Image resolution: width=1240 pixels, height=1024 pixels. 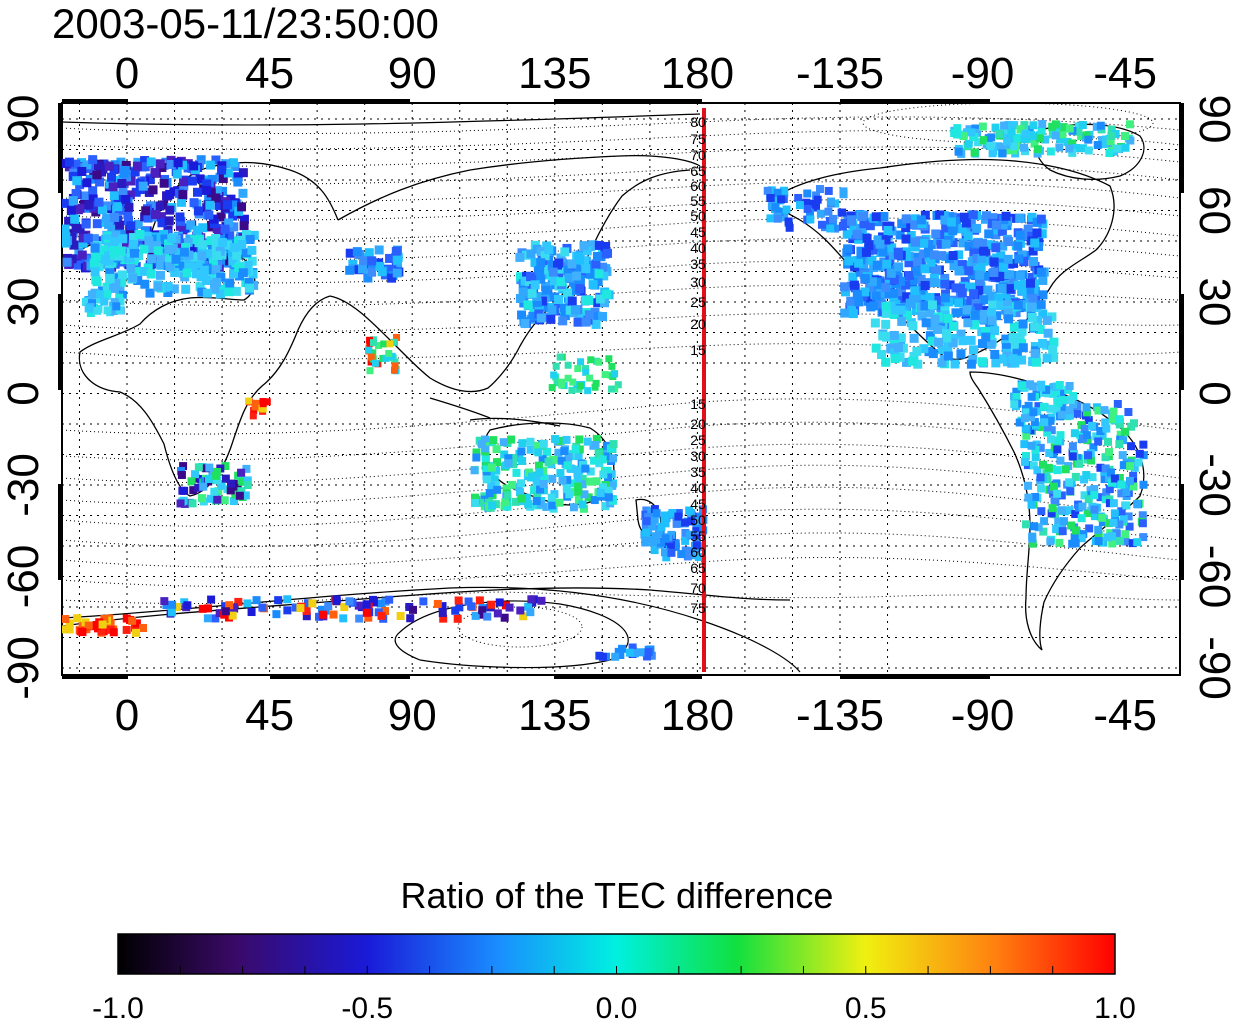 I want to click on left-tick-label: -90, so click(x=24, y=668).